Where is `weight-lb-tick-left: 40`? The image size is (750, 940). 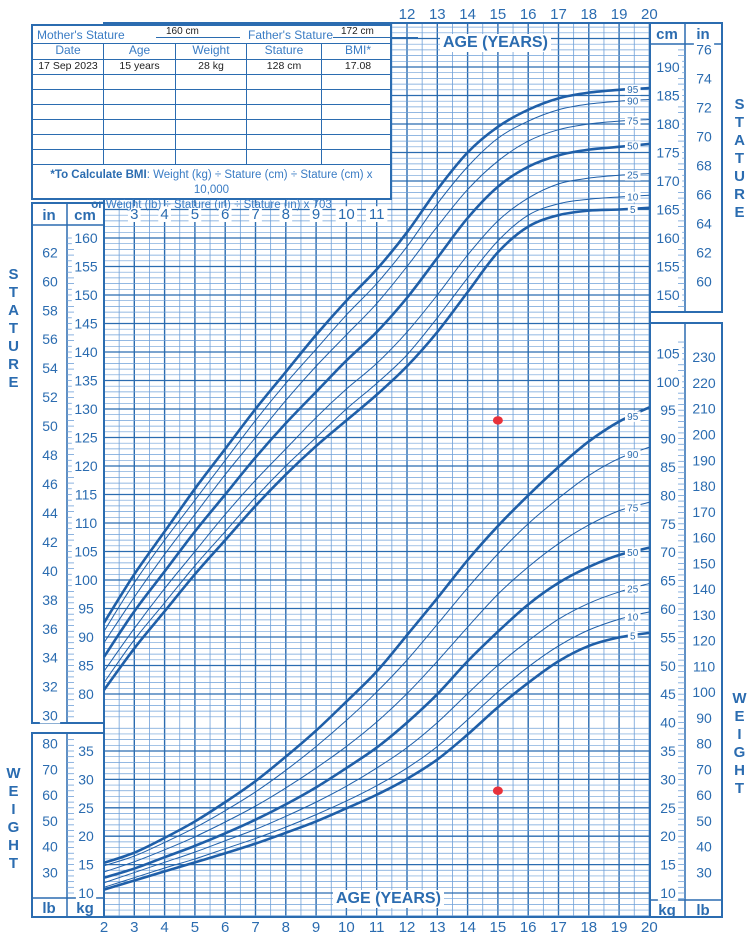 weight-lb-tick-left: 40 is located at coordinates (50, 847).